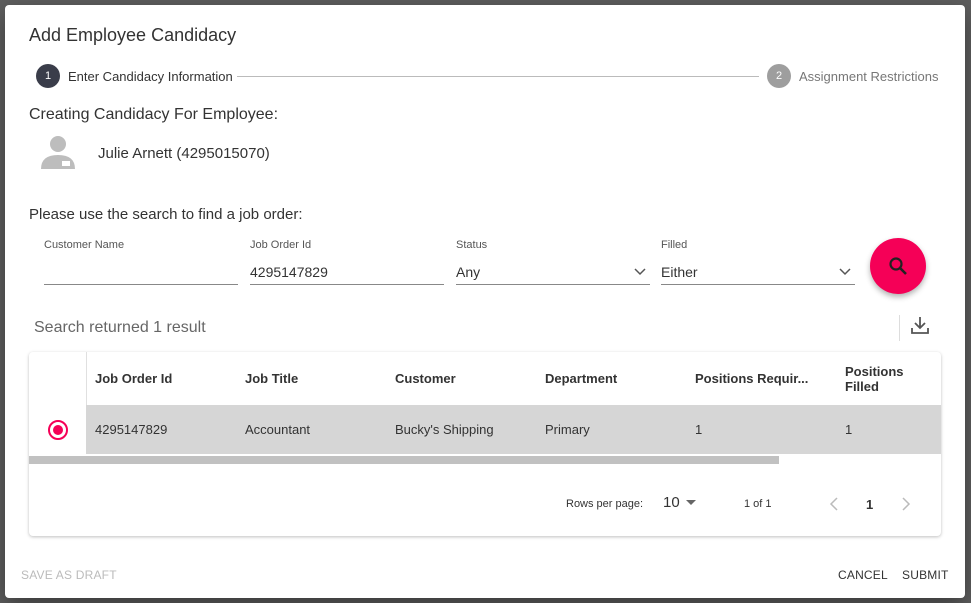  I want to click on submit-button: SUBMIT, so click(925, 575).